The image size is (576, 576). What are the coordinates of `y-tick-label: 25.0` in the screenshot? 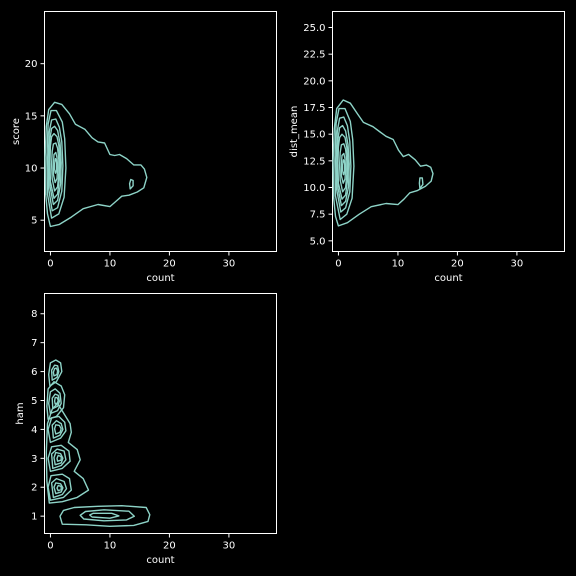 It's located at (314, 28).